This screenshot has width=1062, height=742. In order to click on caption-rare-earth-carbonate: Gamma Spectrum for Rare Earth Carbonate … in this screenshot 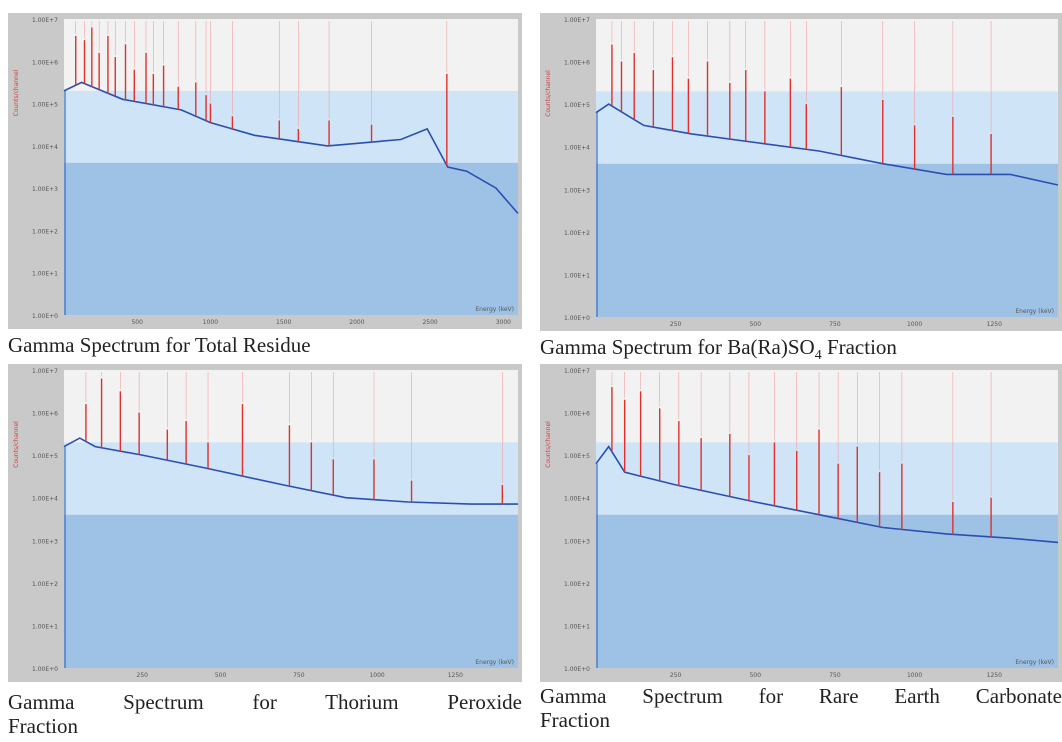, I will do `click(801, 708)`.